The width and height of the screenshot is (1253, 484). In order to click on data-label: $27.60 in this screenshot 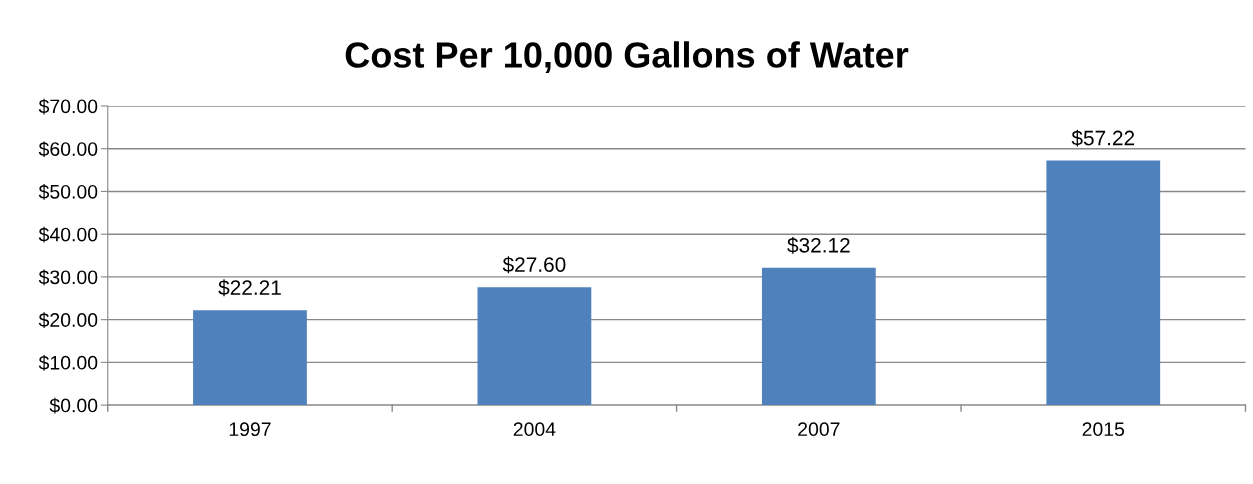, I will do `click(534, 265)`.